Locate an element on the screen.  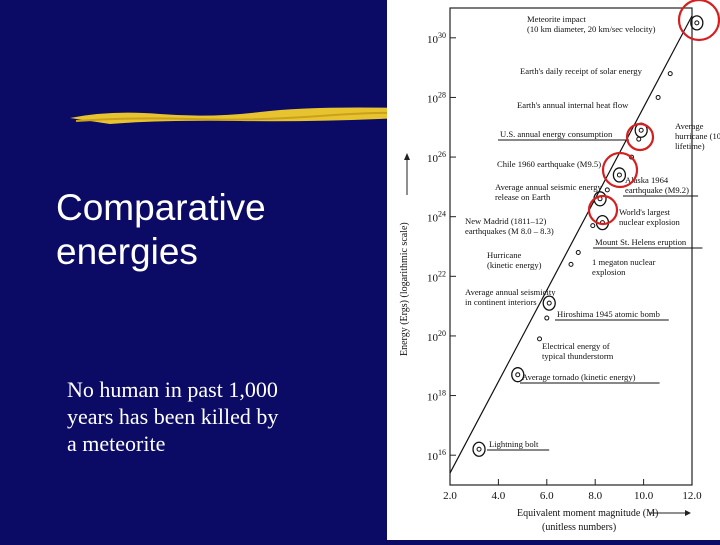
accent-brush-stroke is located at coordinates (235, 115).